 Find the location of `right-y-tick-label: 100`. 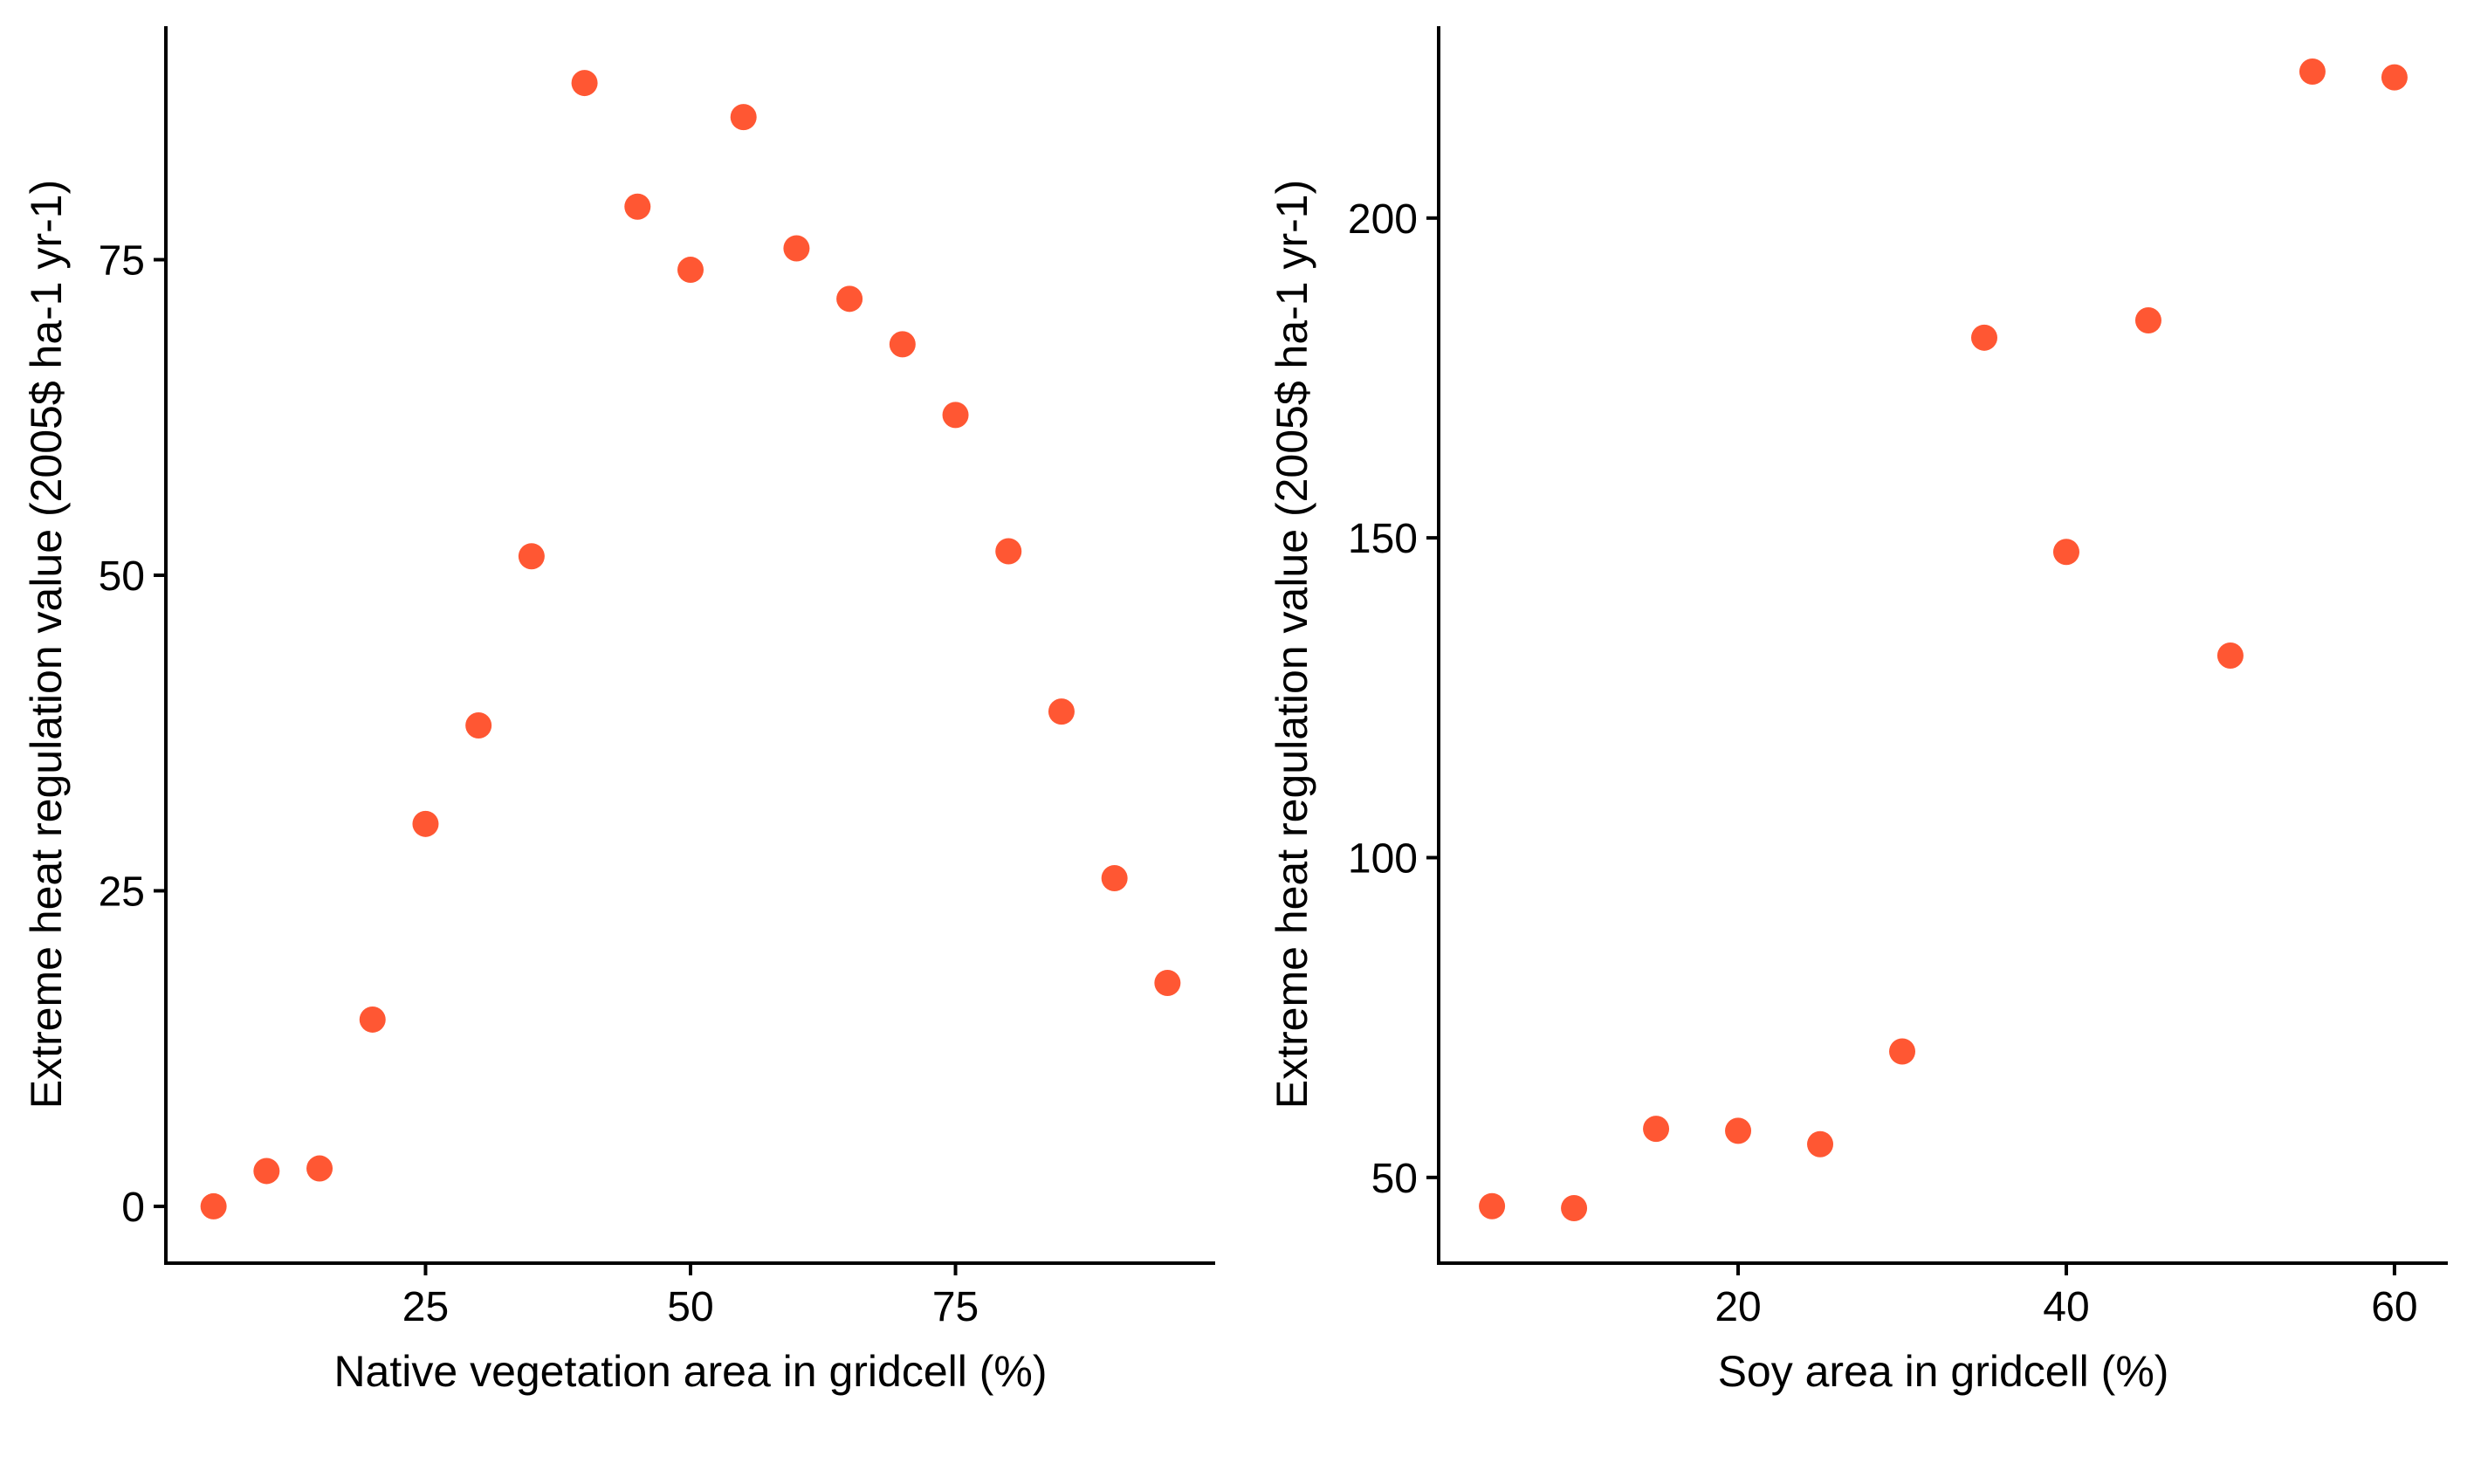

right-y-tick-label: 100 is located at coordinates (1383, 859).